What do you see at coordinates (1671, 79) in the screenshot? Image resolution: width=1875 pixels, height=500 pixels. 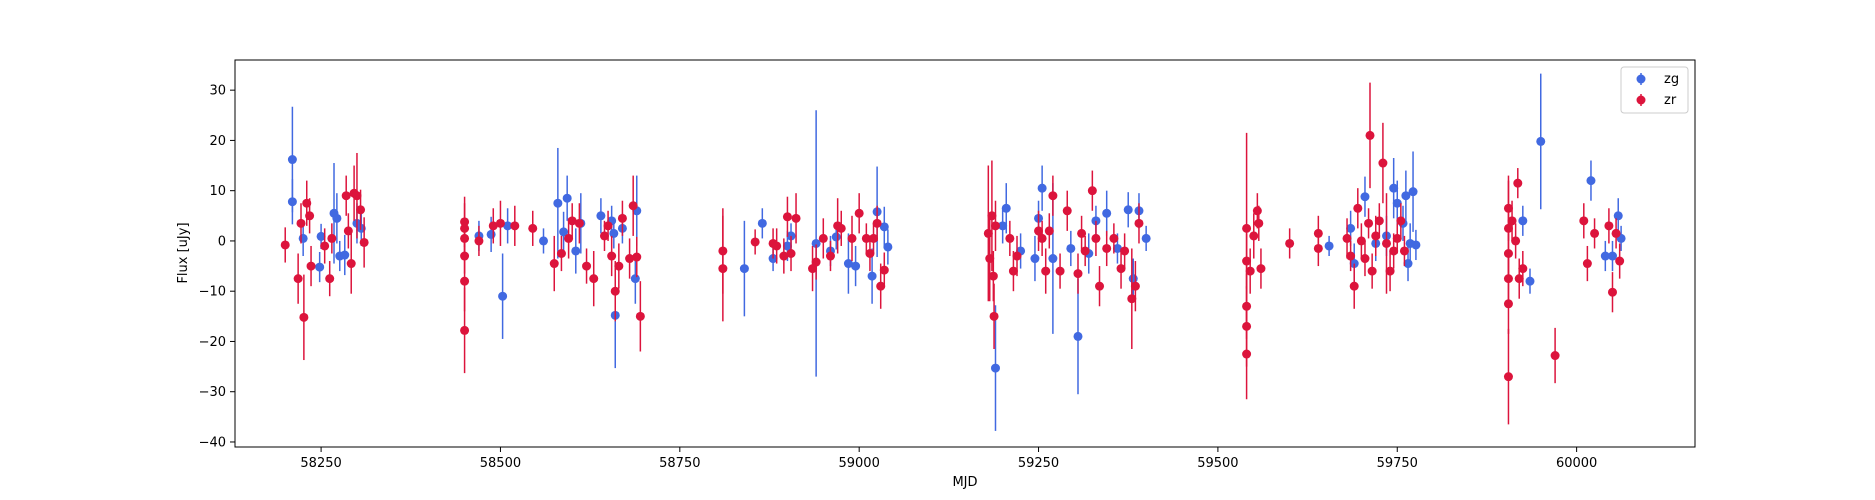 I see `legend-zg-label: zg` at bounding box center [1671, 79].